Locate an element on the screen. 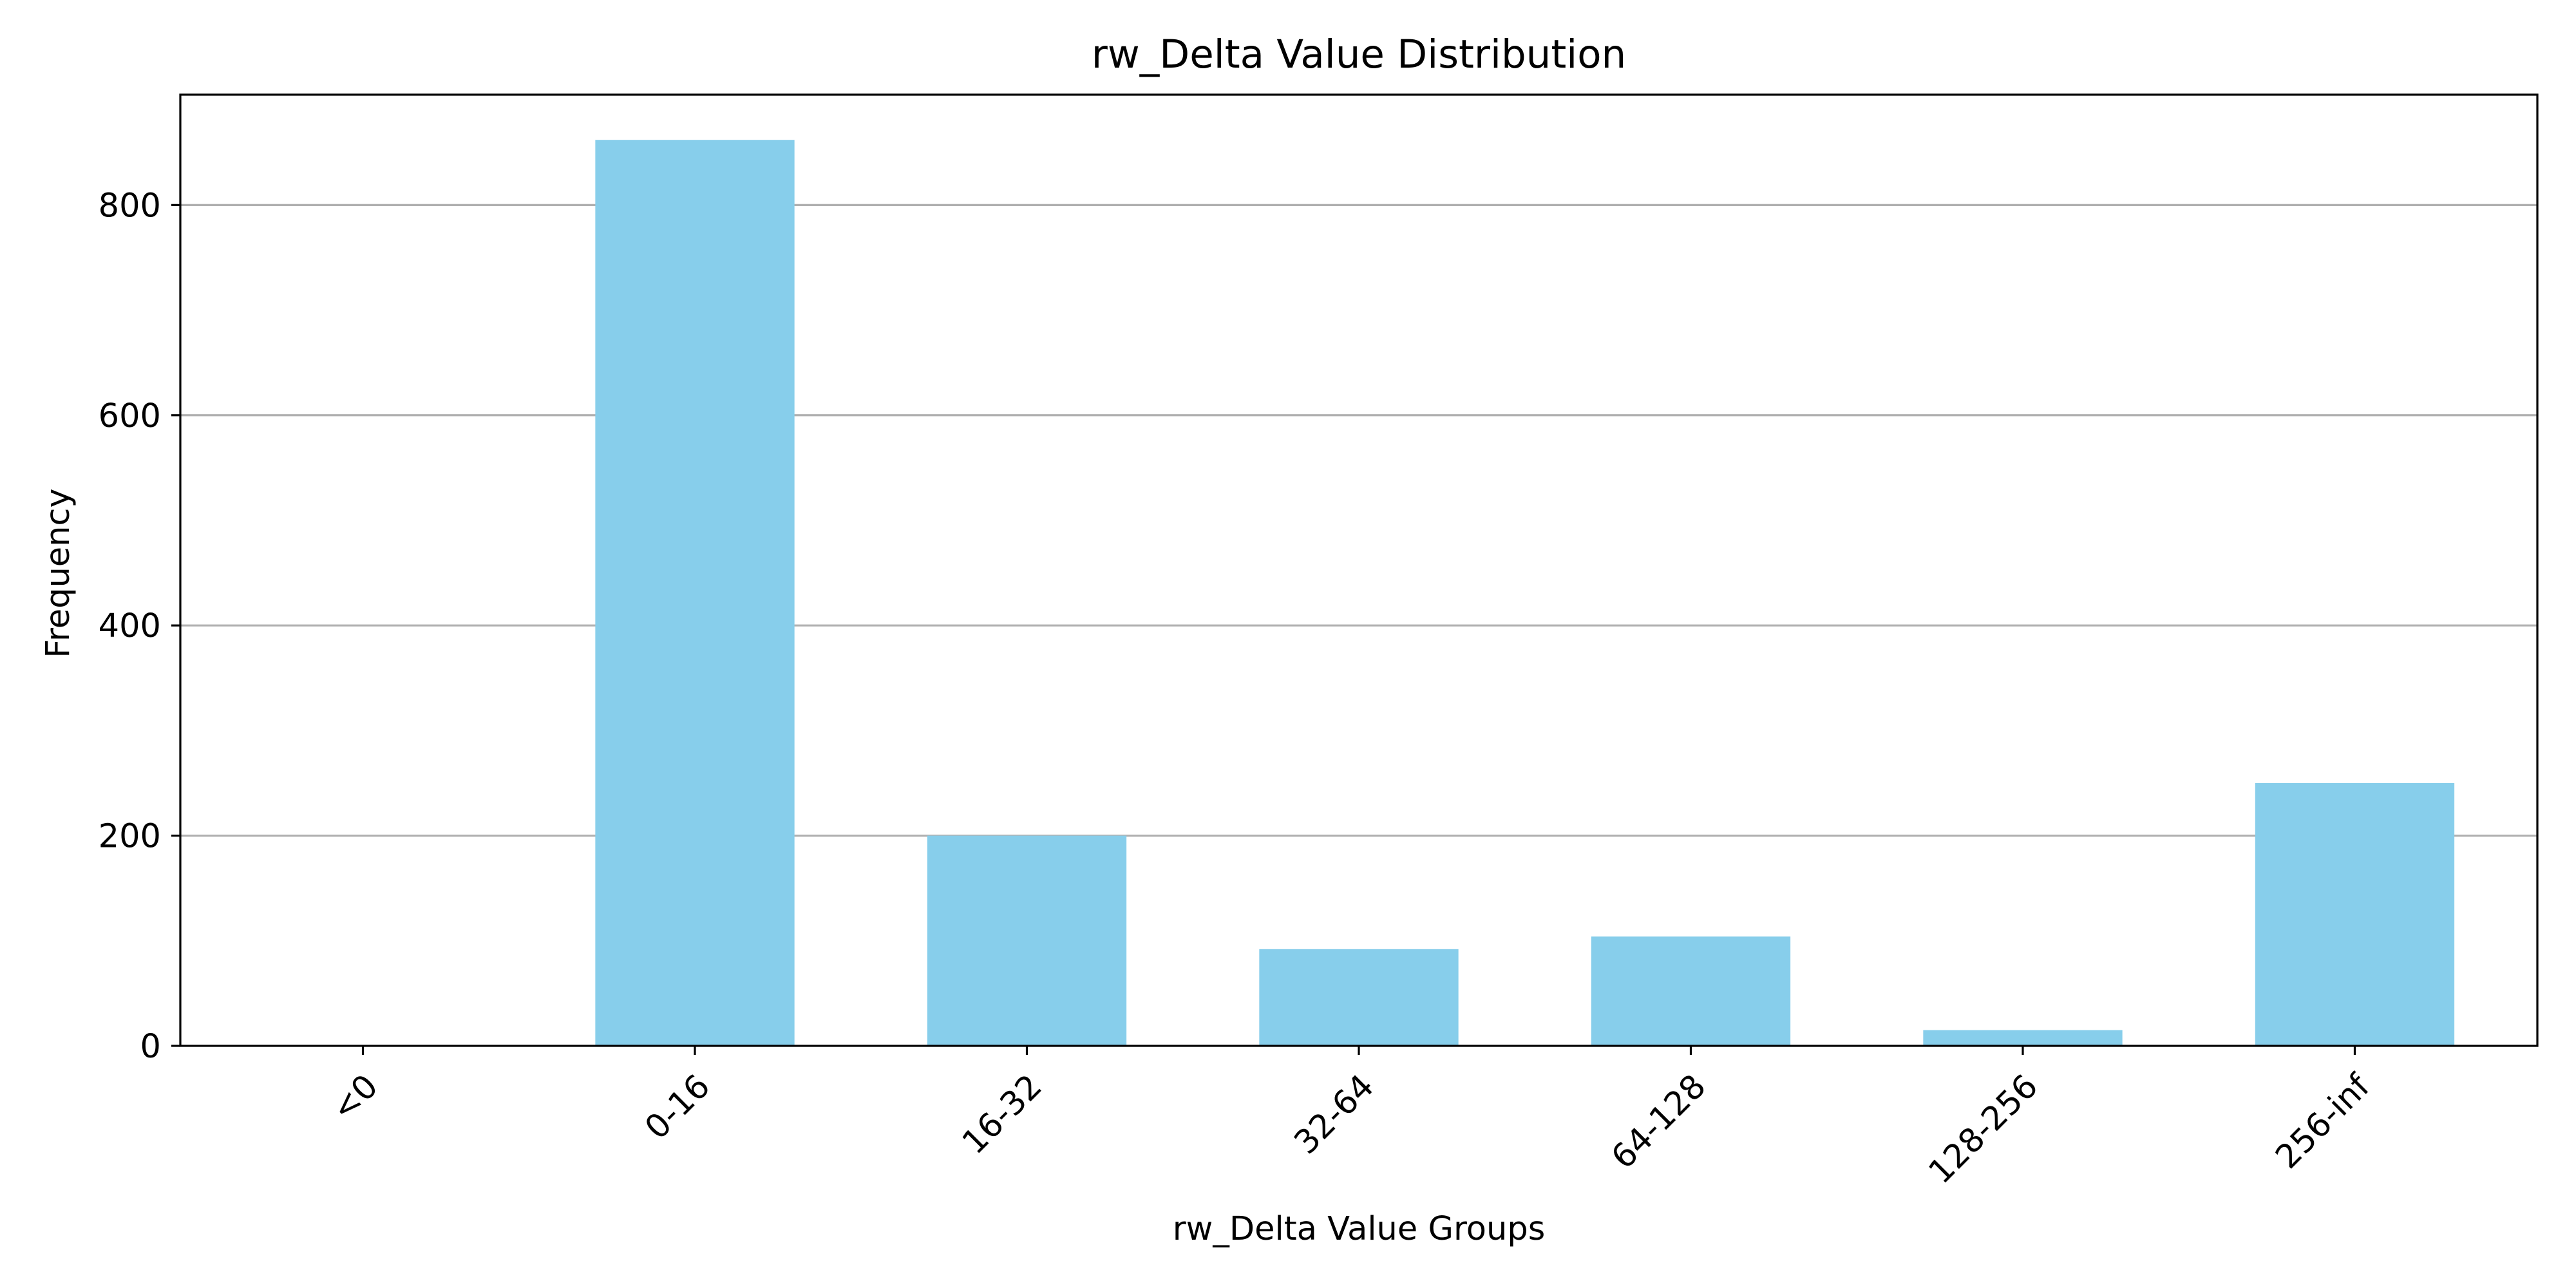 The width and height of the screenshot is (2576, 1288). y-axis-ticks: 0 200 400 600 800 is located at coordinates (139, 626).